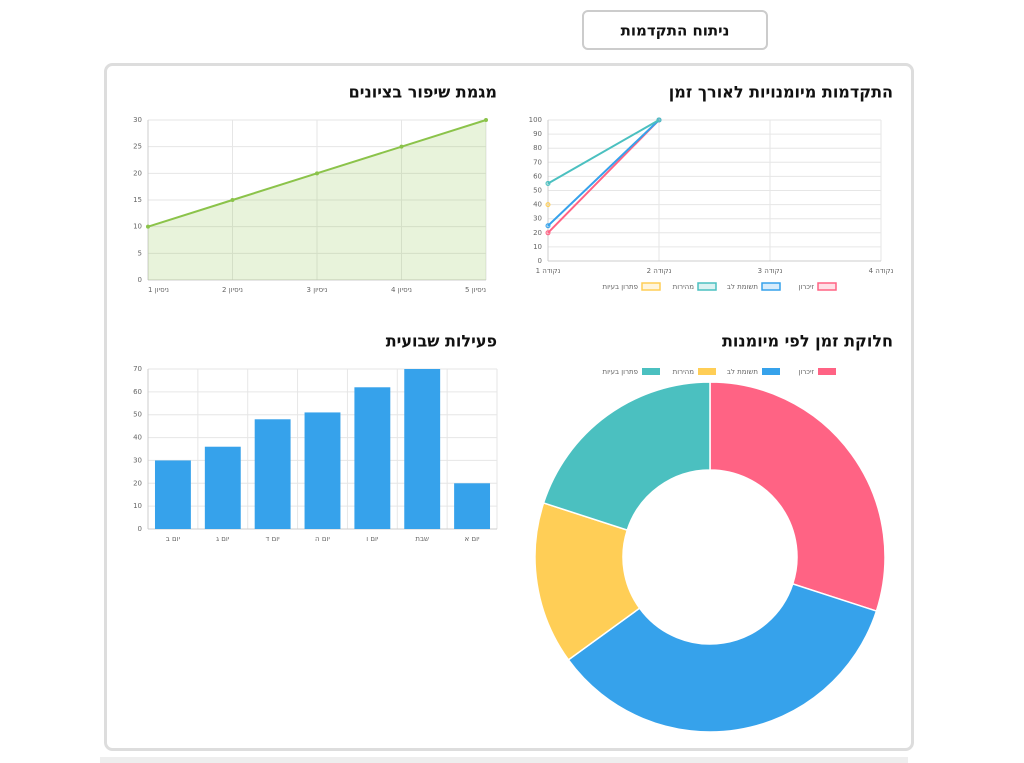  Describe the element at coordinates (401, 290) in the screenshot. I see `x-tick-label: ניסיון 4` at that location.